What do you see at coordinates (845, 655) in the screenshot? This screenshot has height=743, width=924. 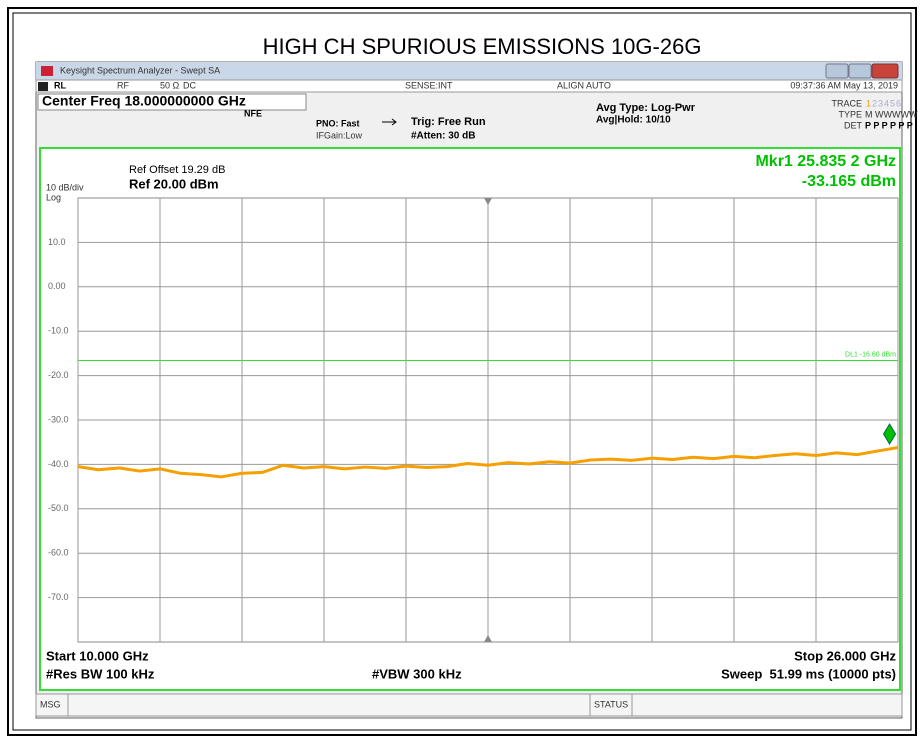 I see `stop: Stop 26.000 GHz` at bounding box center [845, 655].